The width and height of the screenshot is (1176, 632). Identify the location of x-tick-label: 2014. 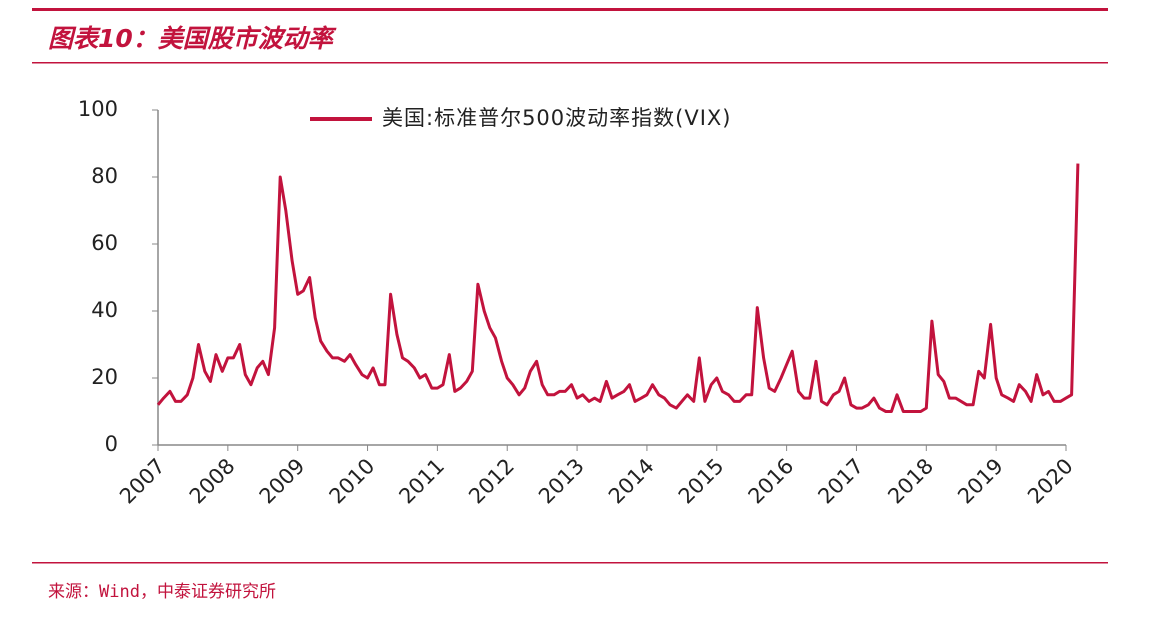
(631, 481).